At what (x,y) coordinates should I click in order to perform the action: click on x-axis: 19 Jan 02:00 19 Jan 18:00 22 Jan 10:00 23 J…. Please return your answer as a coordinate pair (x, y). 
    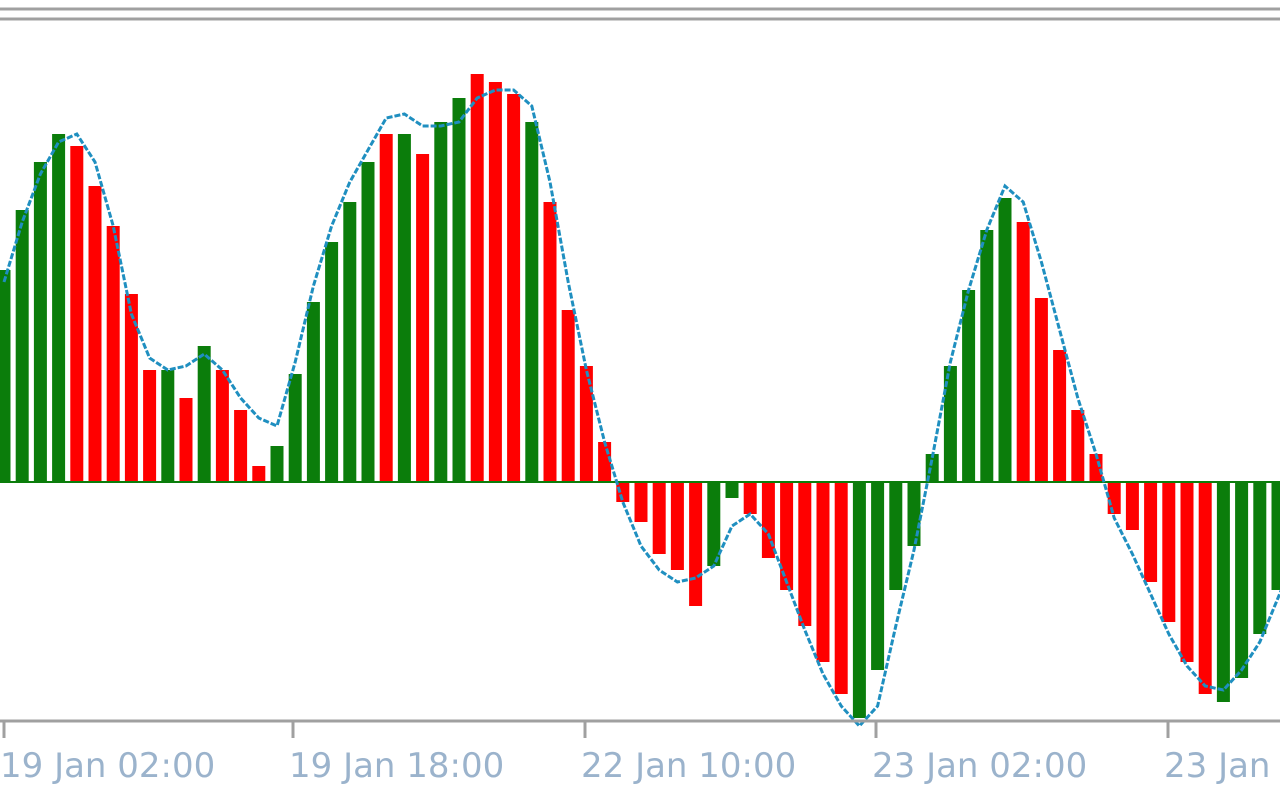
    Looking at the image, I should click on (640, 752).